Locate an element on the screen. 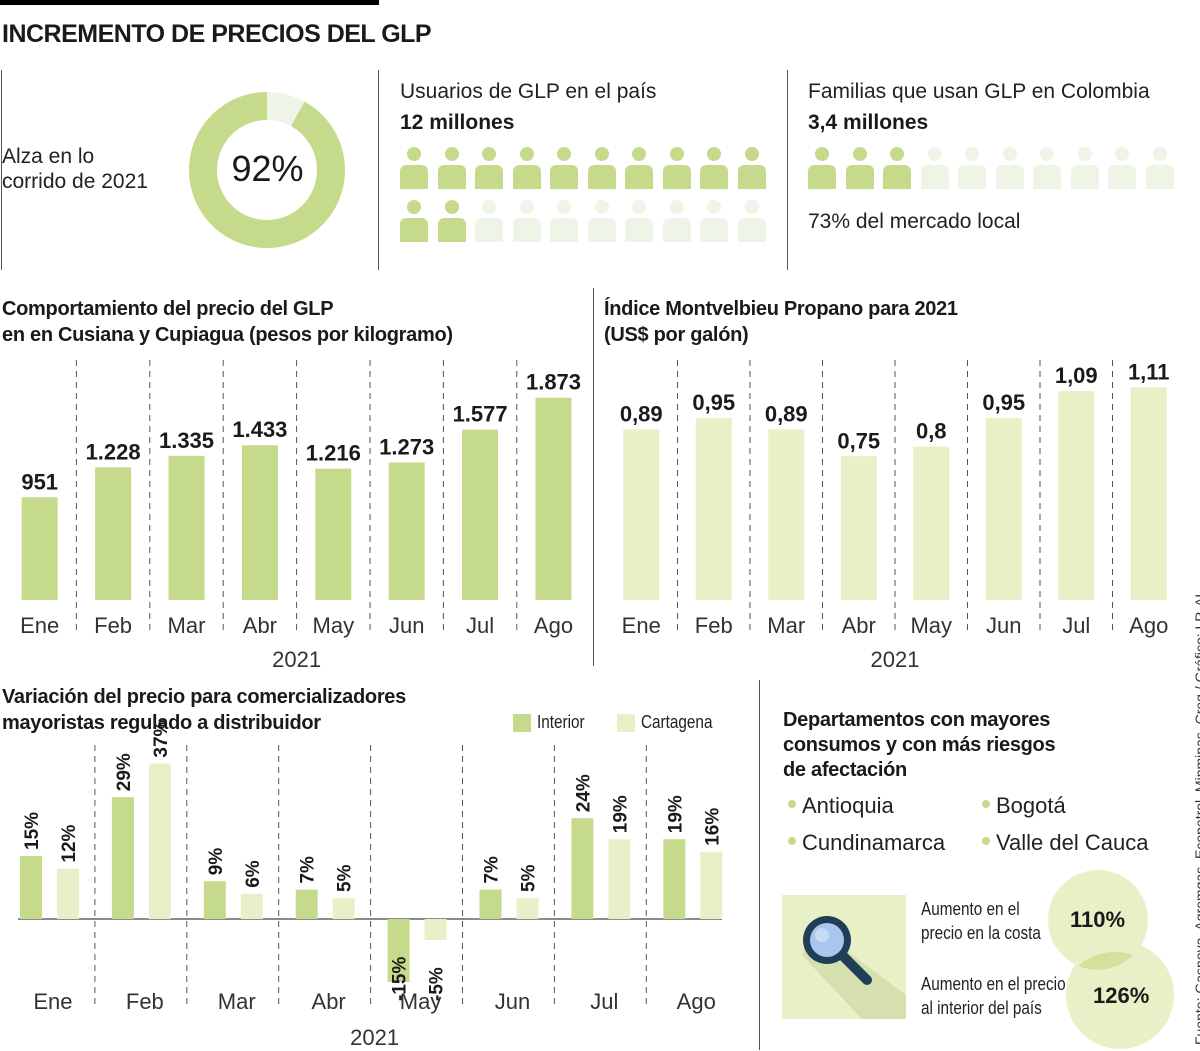 This screenshot has width=1200, height=1051. bar-value-label: 0,95 is located at coordinates (713, 402).